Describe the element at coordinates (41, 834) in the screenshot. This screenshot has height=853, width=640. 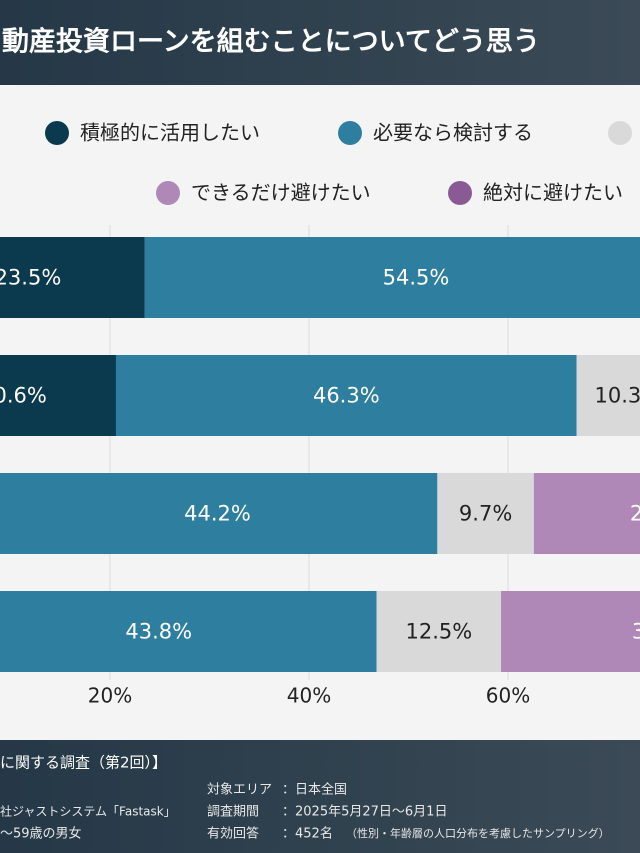
I see `footer-left: ～59歳の男女` at that location.